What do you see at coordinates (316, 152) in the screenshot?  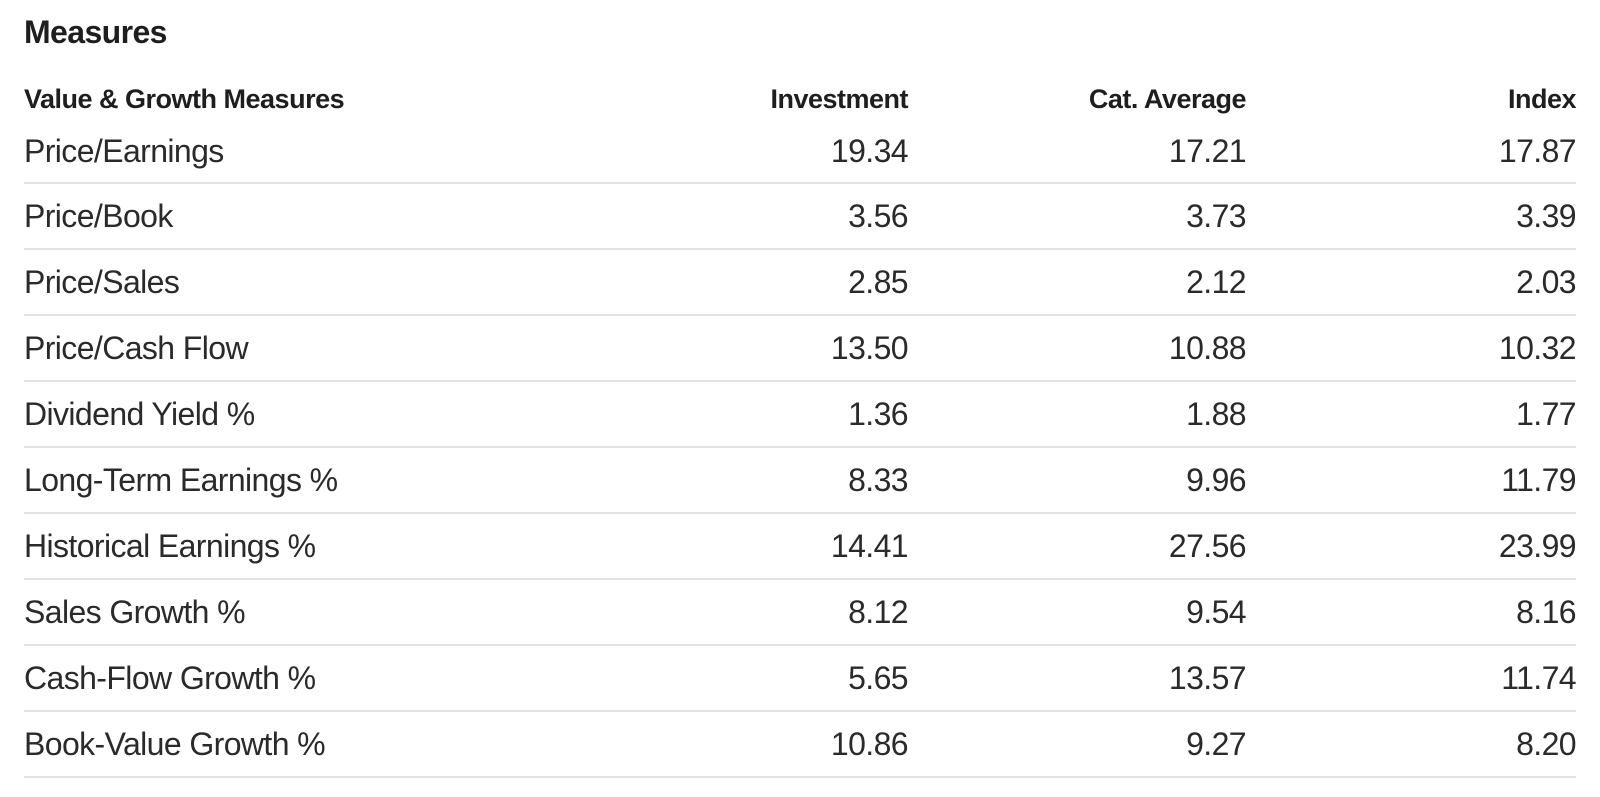 I see `row-label: Price/Earnings` at bounding box center [316, 152].